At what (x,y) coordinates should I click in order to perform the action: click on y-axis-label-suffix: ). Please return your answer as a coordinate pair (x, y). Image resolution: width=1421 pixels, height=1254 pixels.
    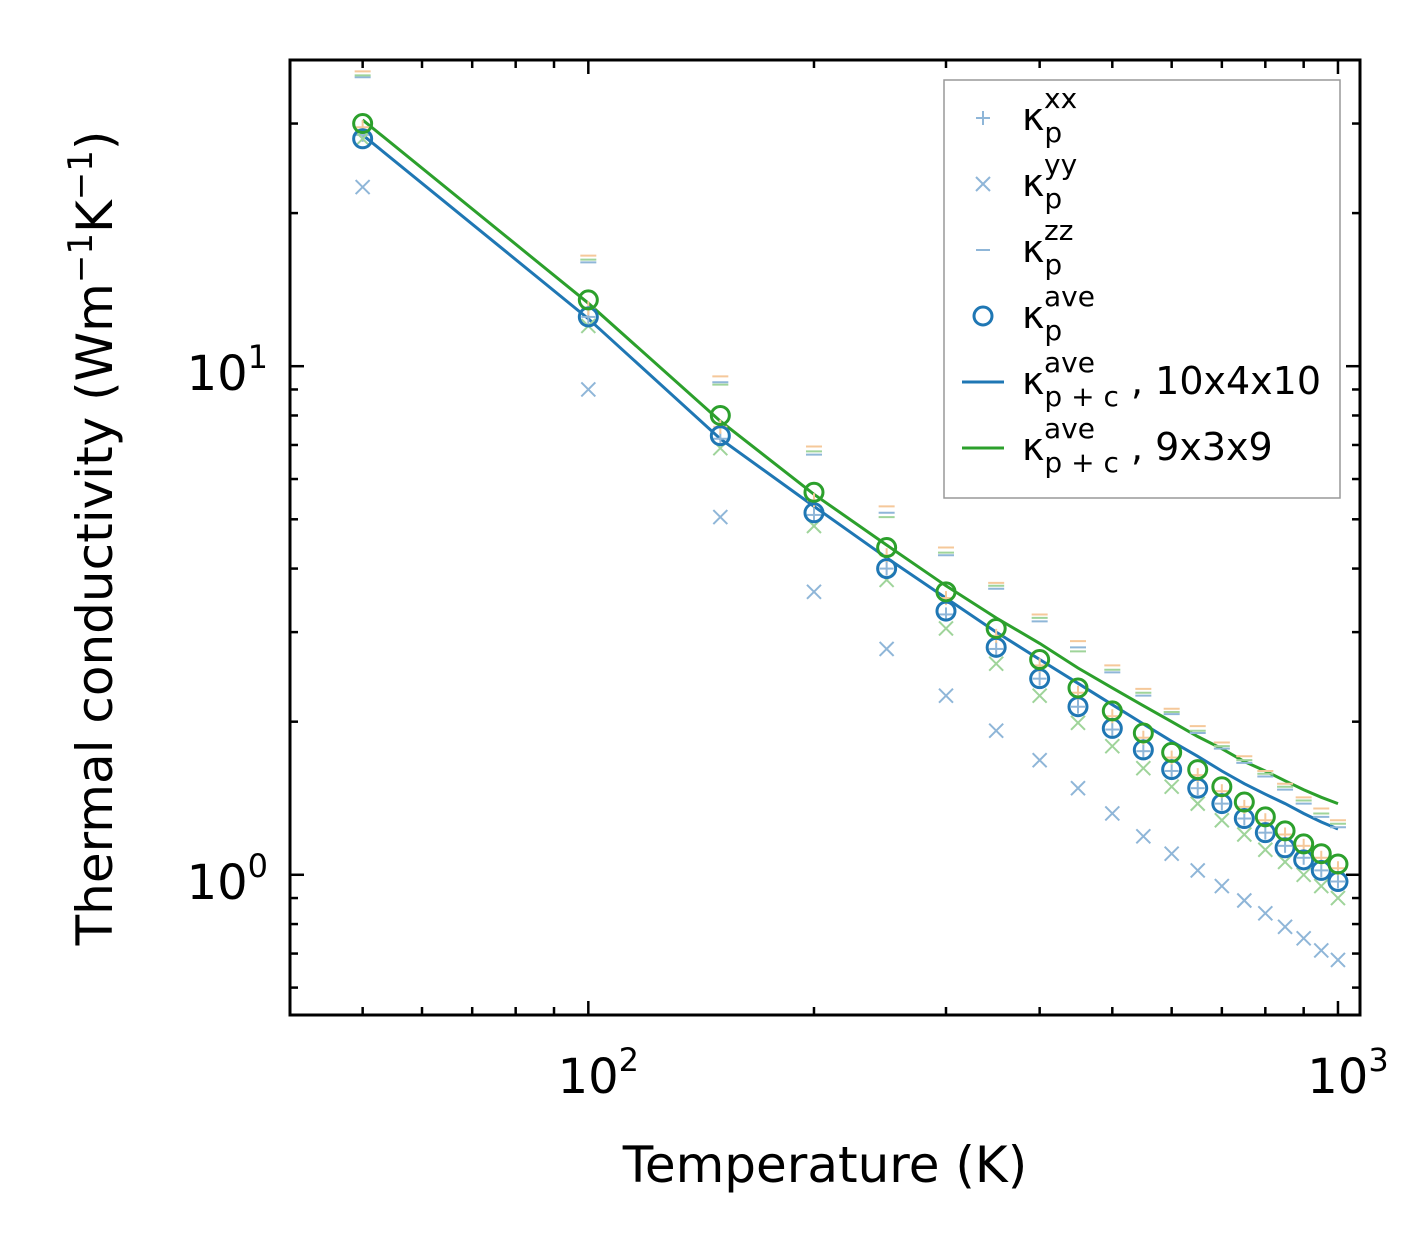
    Looking at the image, I should click on (95, 141).